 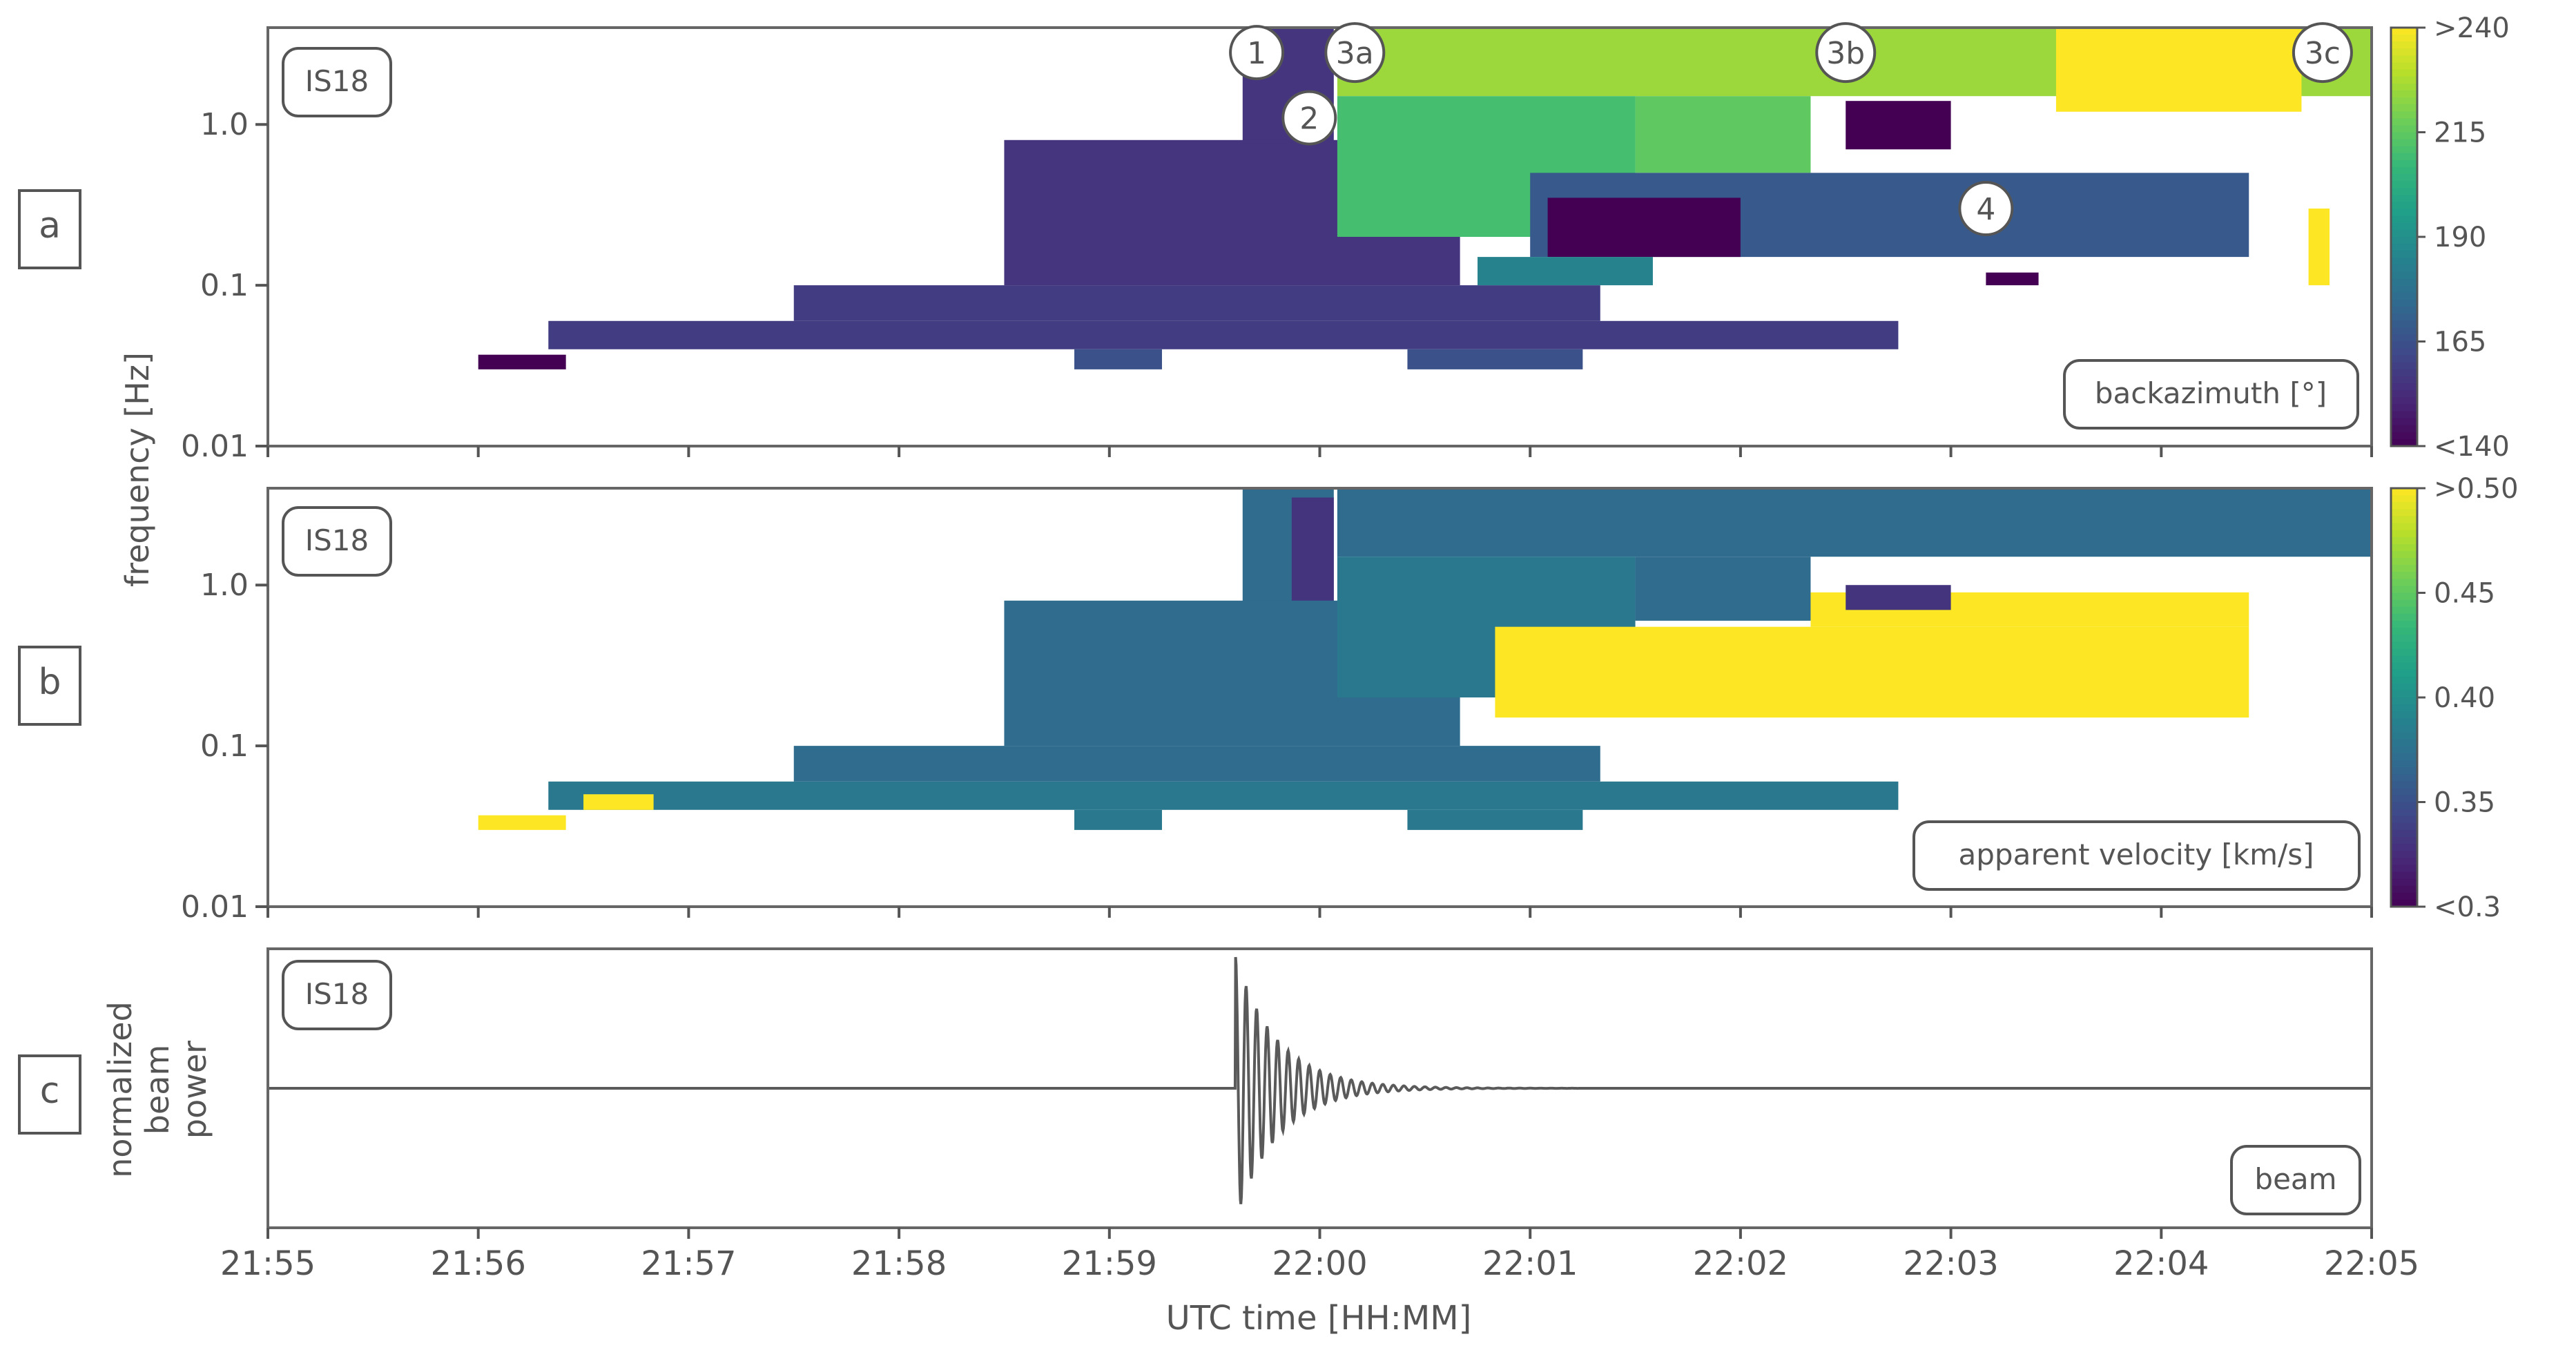 I want to click on panel-b-colorbar-label-1: 0.45, so click(x=2465, y=594).